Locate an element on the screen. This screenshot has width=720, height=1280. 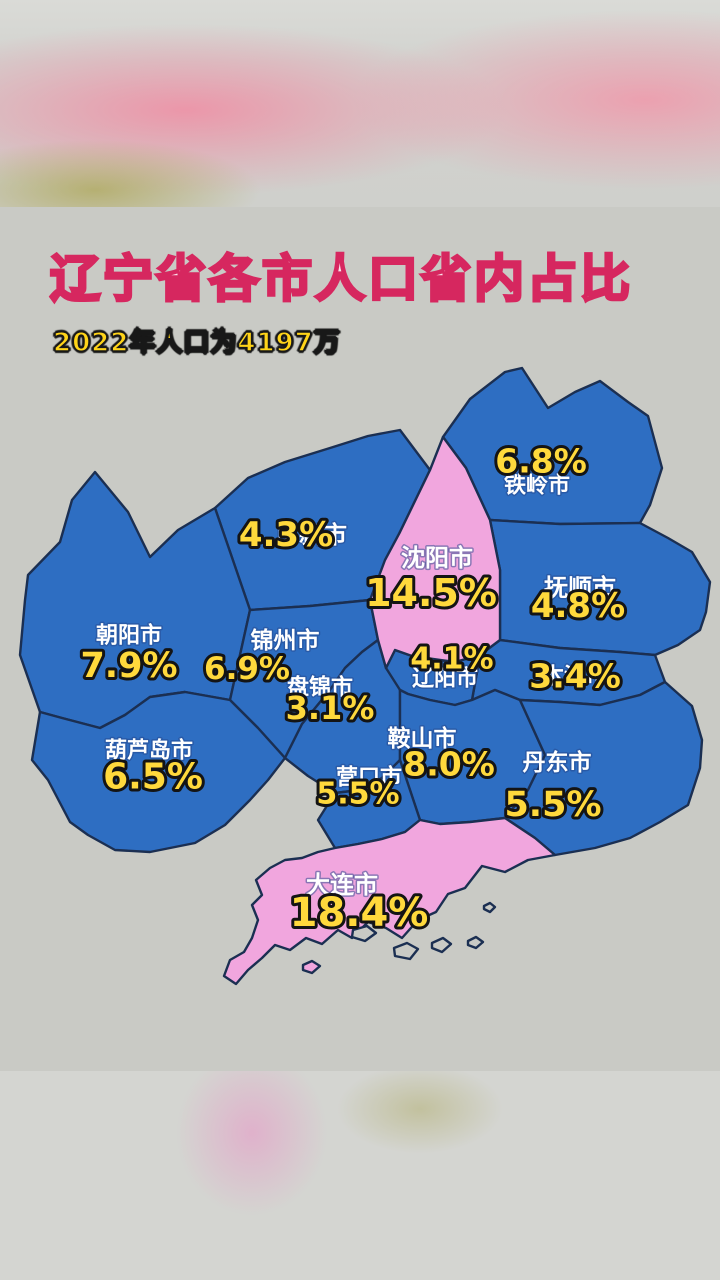
city-name-chaoyang: 朝阳市 is located at coordinates (129, 636).